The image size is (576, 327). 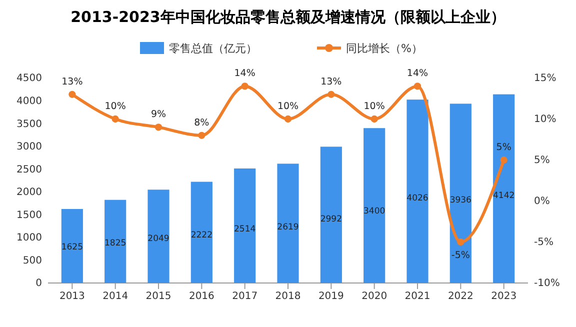 What do you see at coordinates (29, 78) in the screenshot?
I see `y-tick-label: 4500` at bounding box center [29, 78].